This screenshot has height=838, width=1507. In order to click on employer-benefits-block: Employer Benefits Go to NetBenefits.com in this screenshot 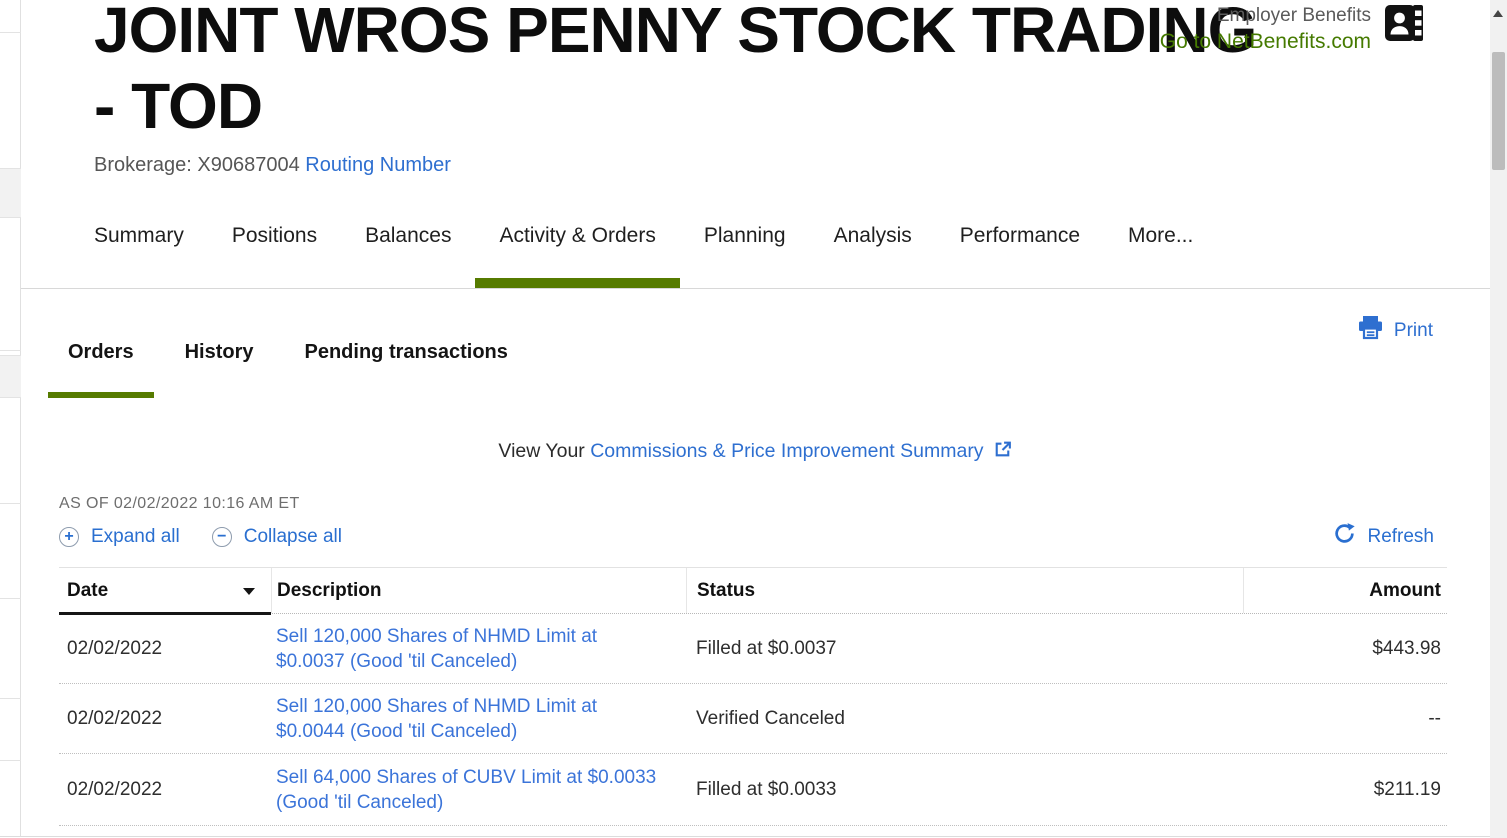, I will do `click(1292, 30)`.